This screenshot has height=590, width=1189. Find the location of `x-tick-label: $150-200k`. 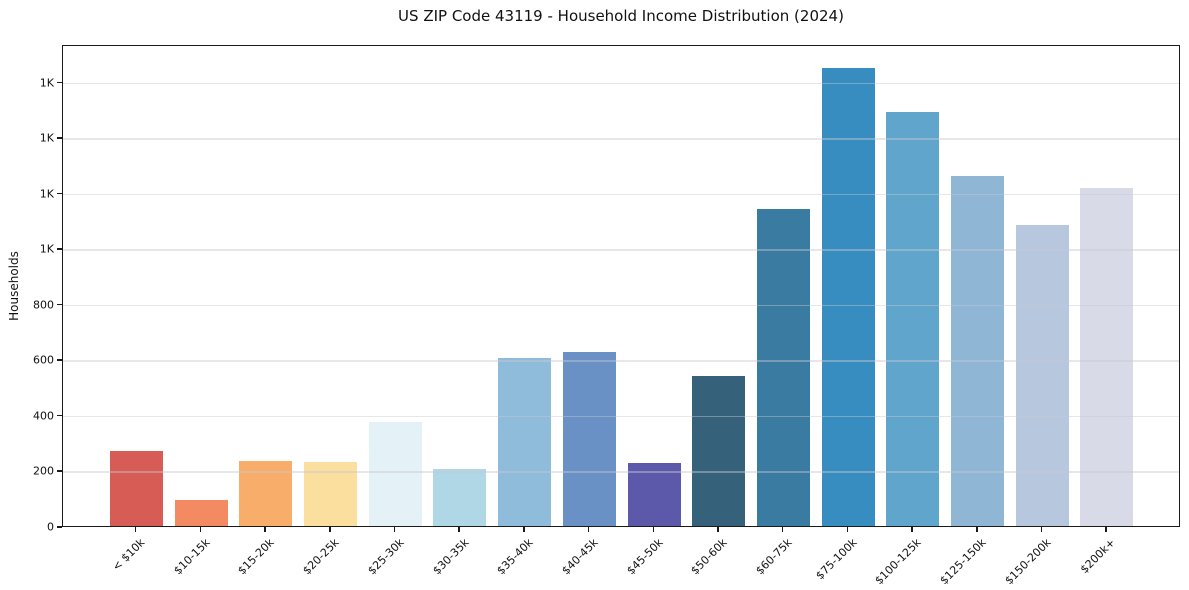

x-tick-label: $150-200k is located at coordinates (1028, 562).